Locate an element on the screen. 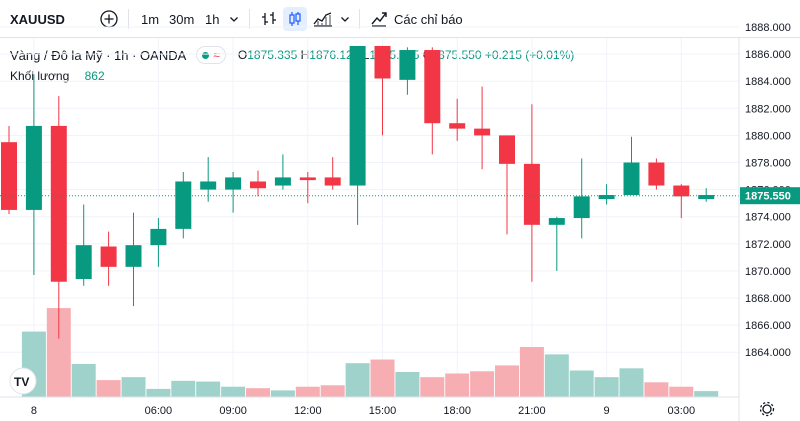 The image size is (800, 421). area-chart-button is located at coordinates (323, 19).